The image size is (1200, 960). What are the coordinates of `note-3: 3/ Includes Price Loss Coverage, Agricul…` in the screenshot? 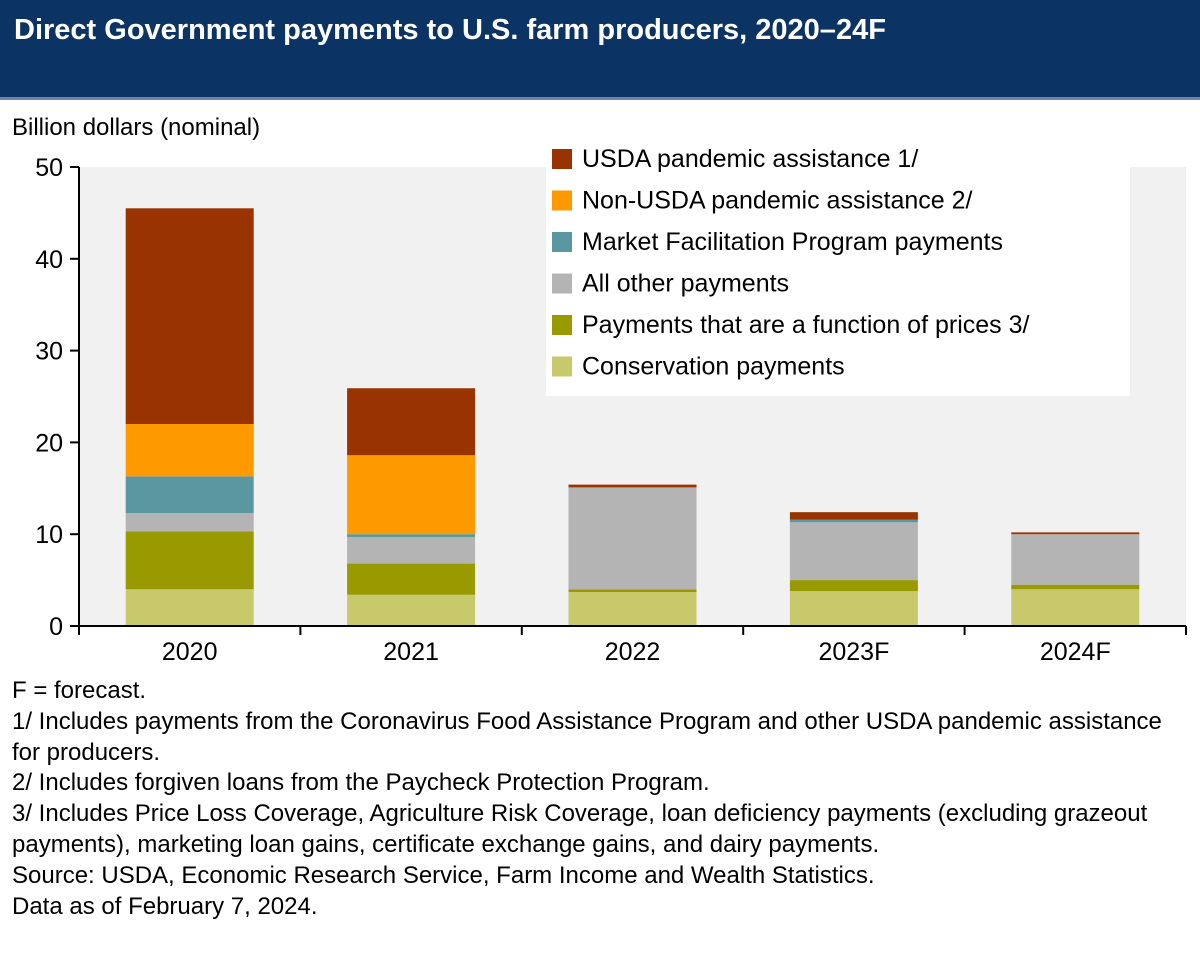 It's located at (580, 829).